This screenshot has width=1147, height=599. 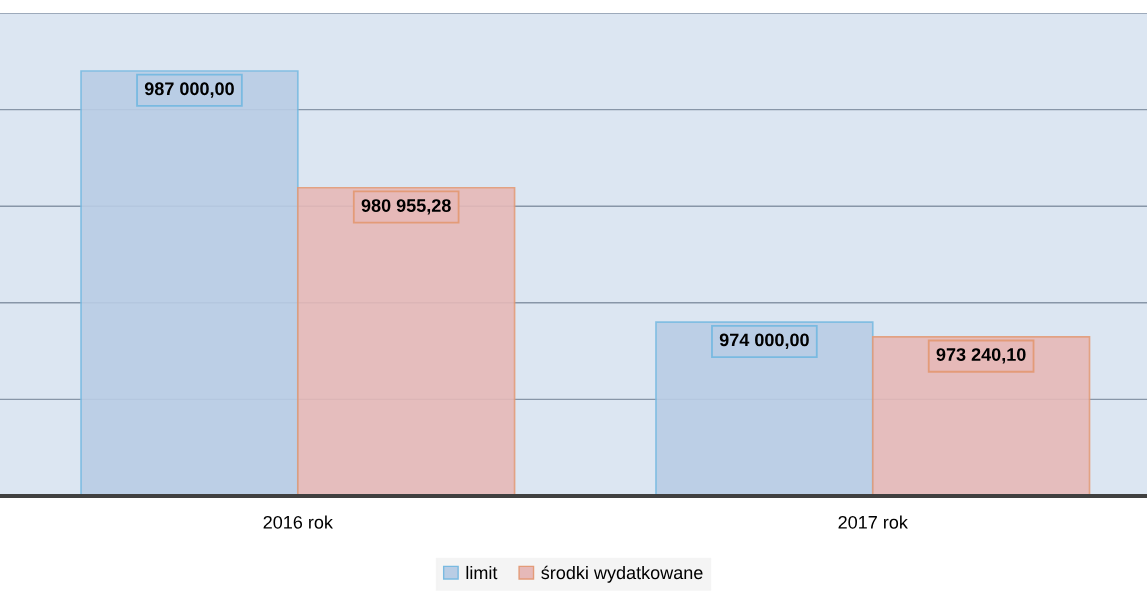 What do you see at coordinates (189, 90) in the screenshot?
I see `data-label: 987 000,00` at bounding box center [189, 90].